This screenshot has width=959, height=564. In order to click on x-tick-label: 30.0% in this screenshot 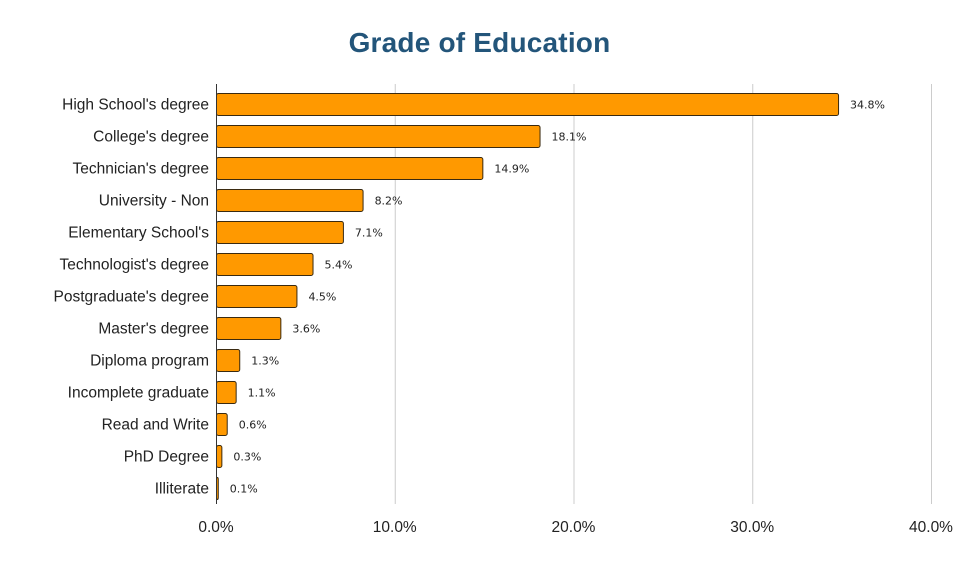, I will do `click(752, 527)`.